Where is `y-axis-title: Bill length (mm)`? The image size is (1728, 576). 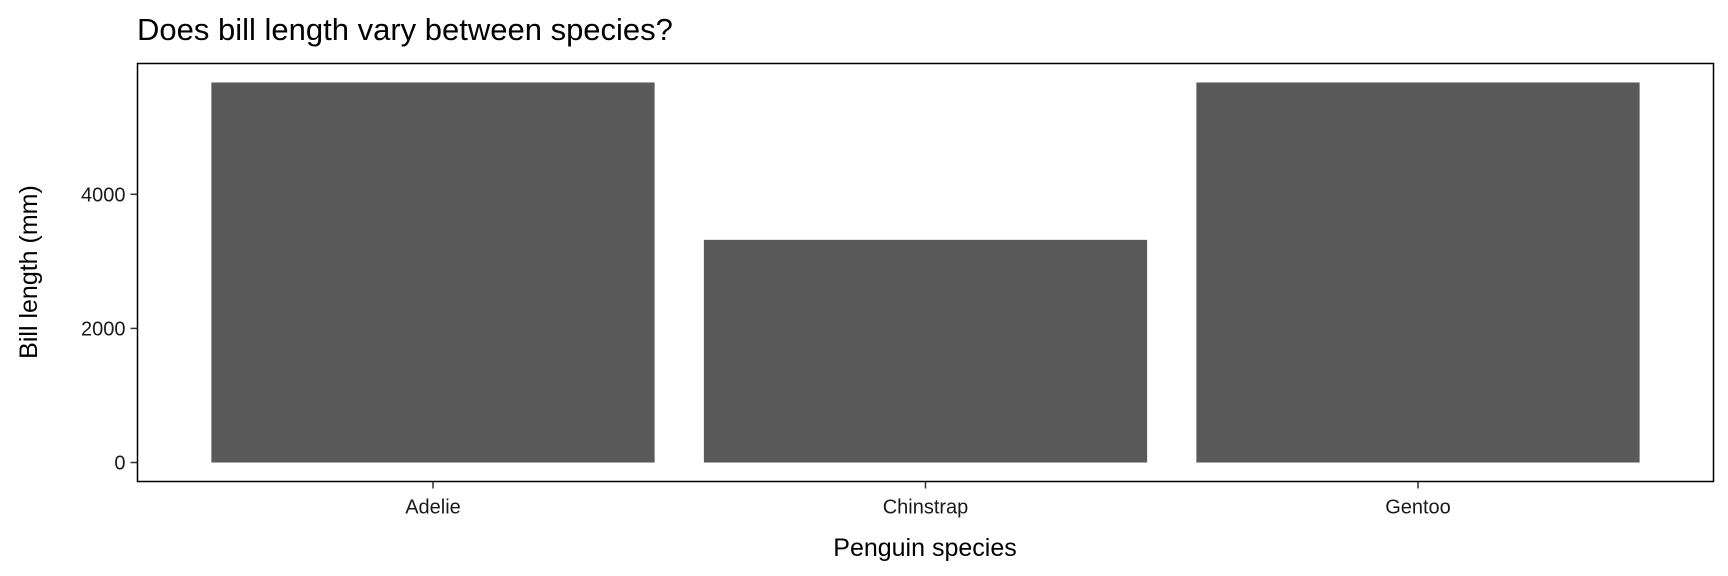 y-axis-title: Bill length (mm) is located at coordinates (29, 272).